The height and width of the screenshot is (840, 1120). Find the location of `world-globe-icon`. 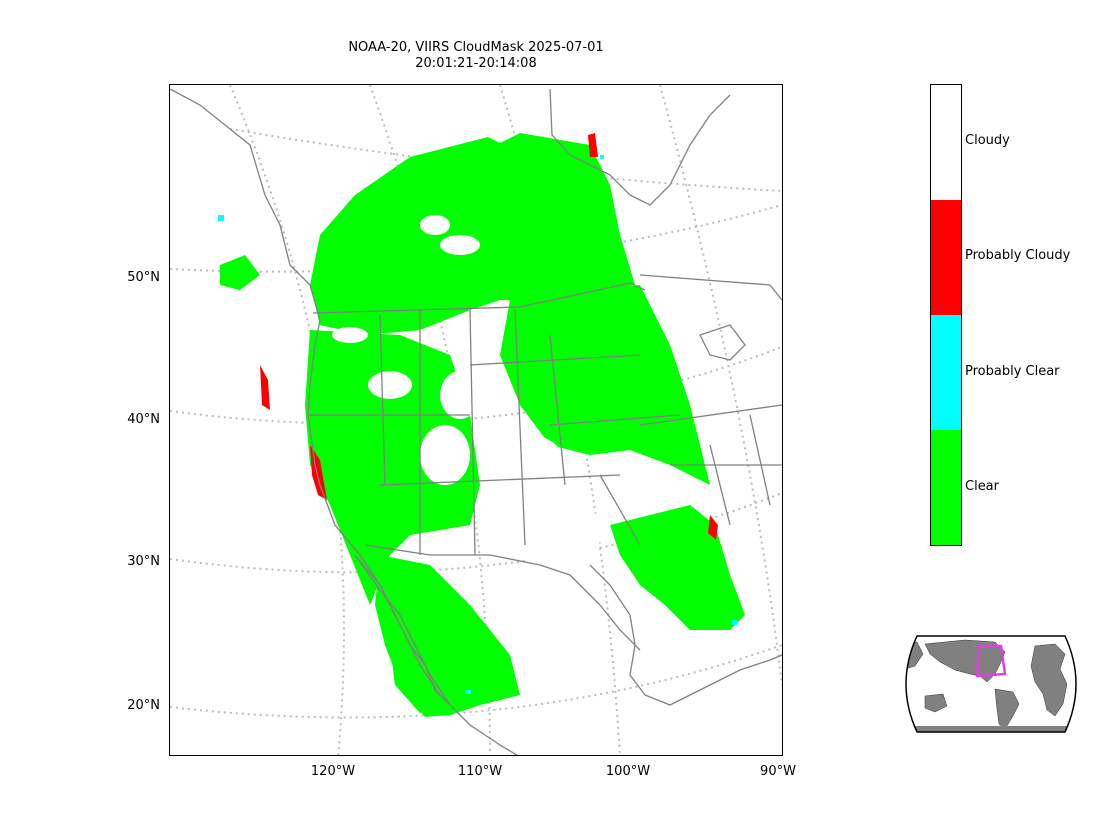

world-globe-icon is located at coordinates (991, 684).